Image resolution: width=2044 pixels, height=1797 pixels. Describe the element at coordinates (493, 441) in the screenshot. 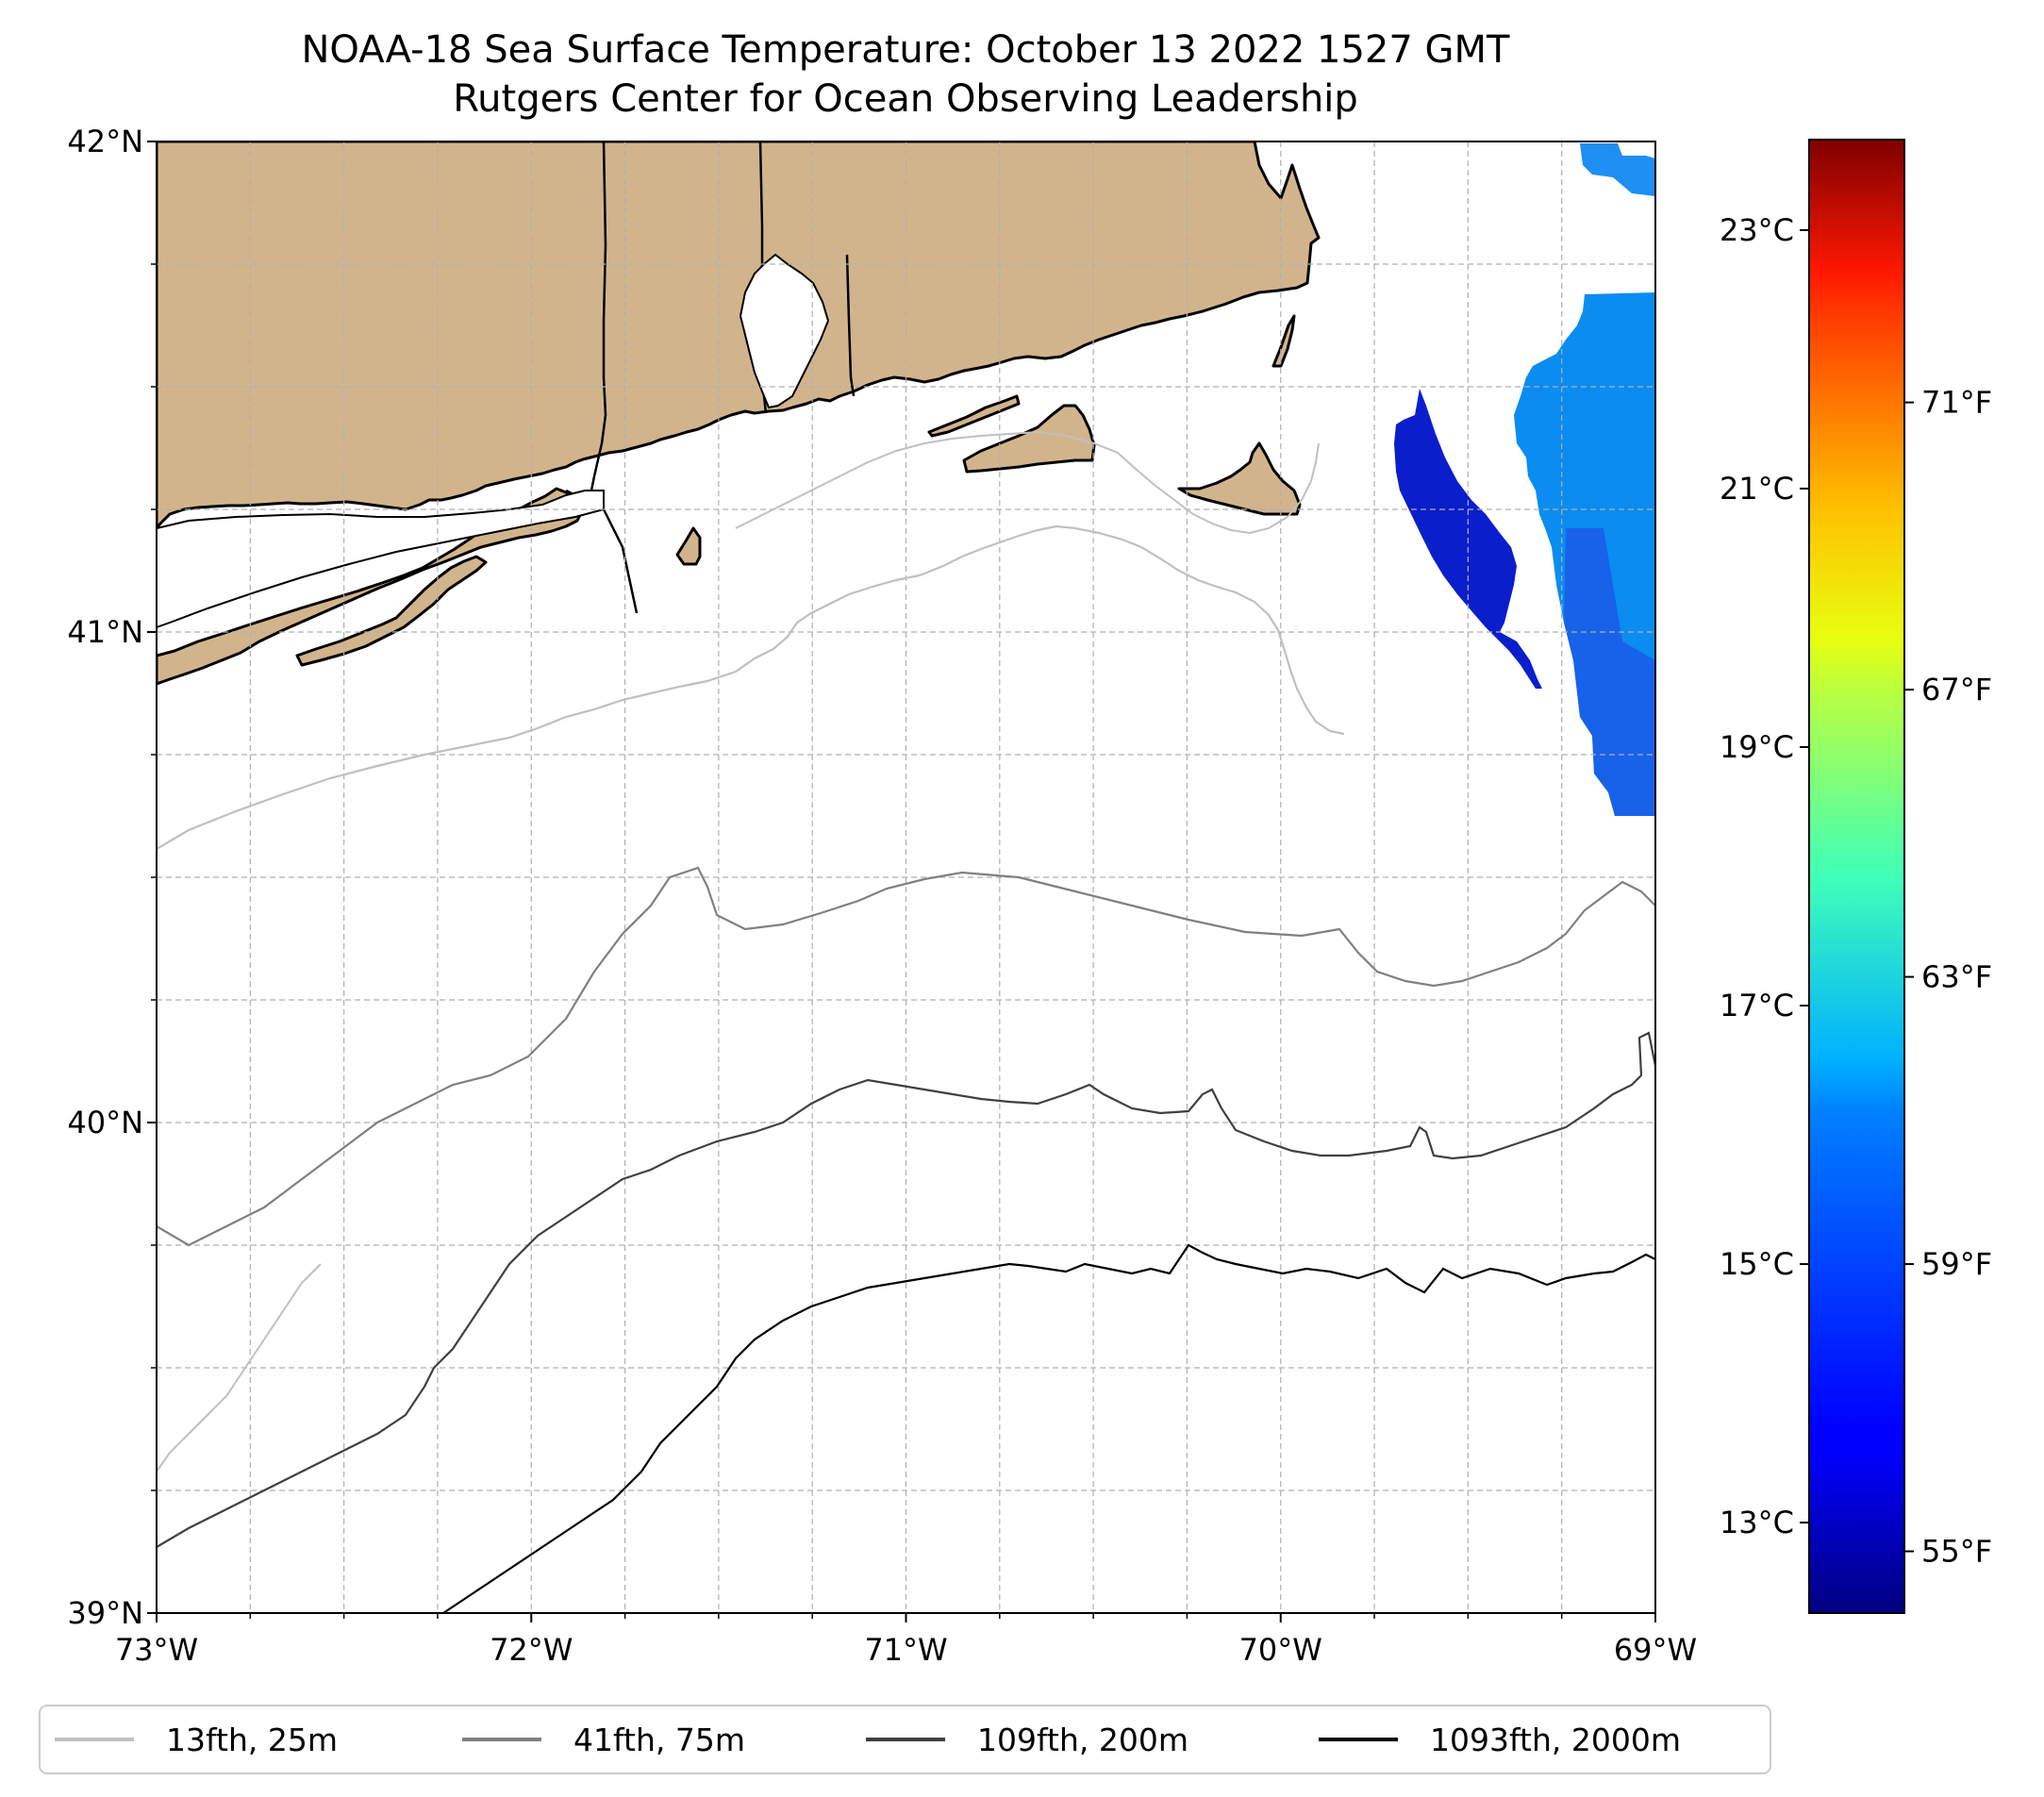

I see `bays` at that location.